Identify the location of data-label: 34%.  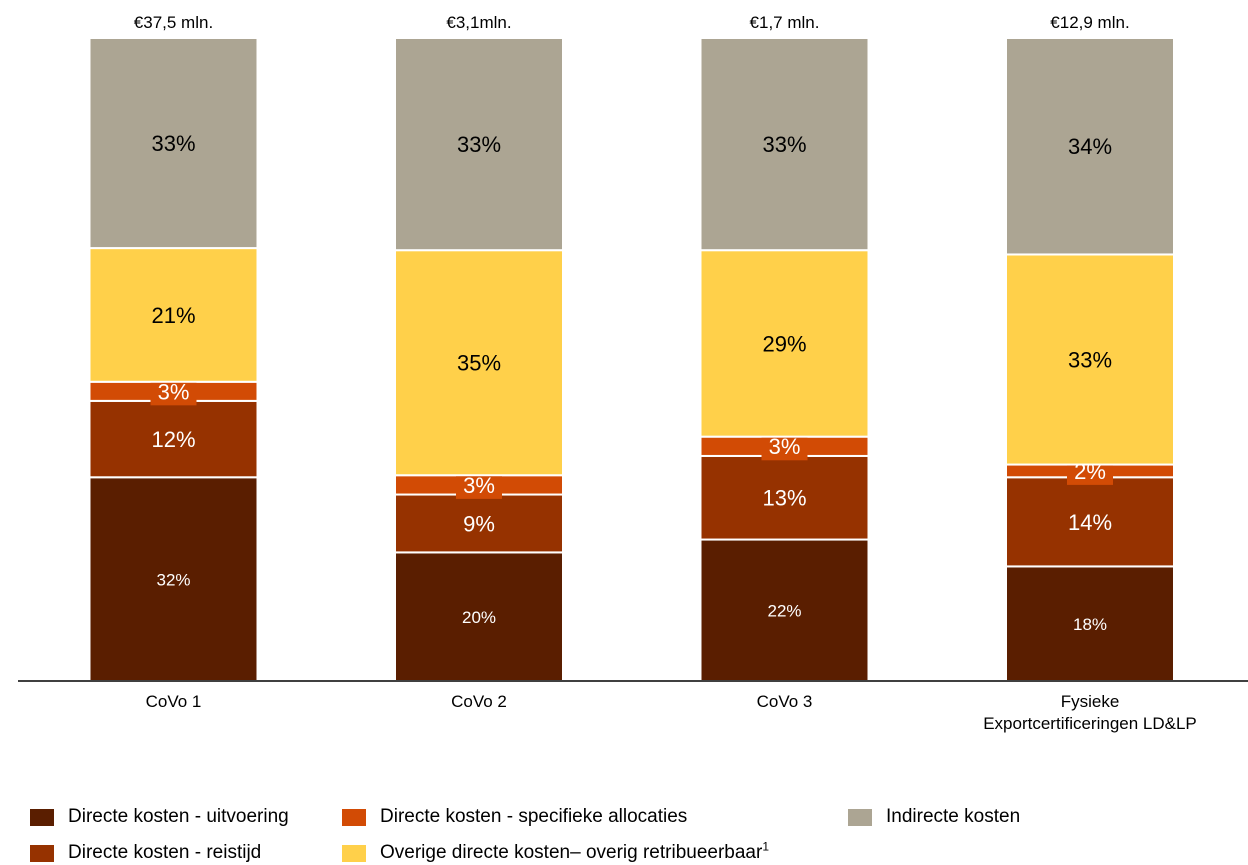
(1090, 146).